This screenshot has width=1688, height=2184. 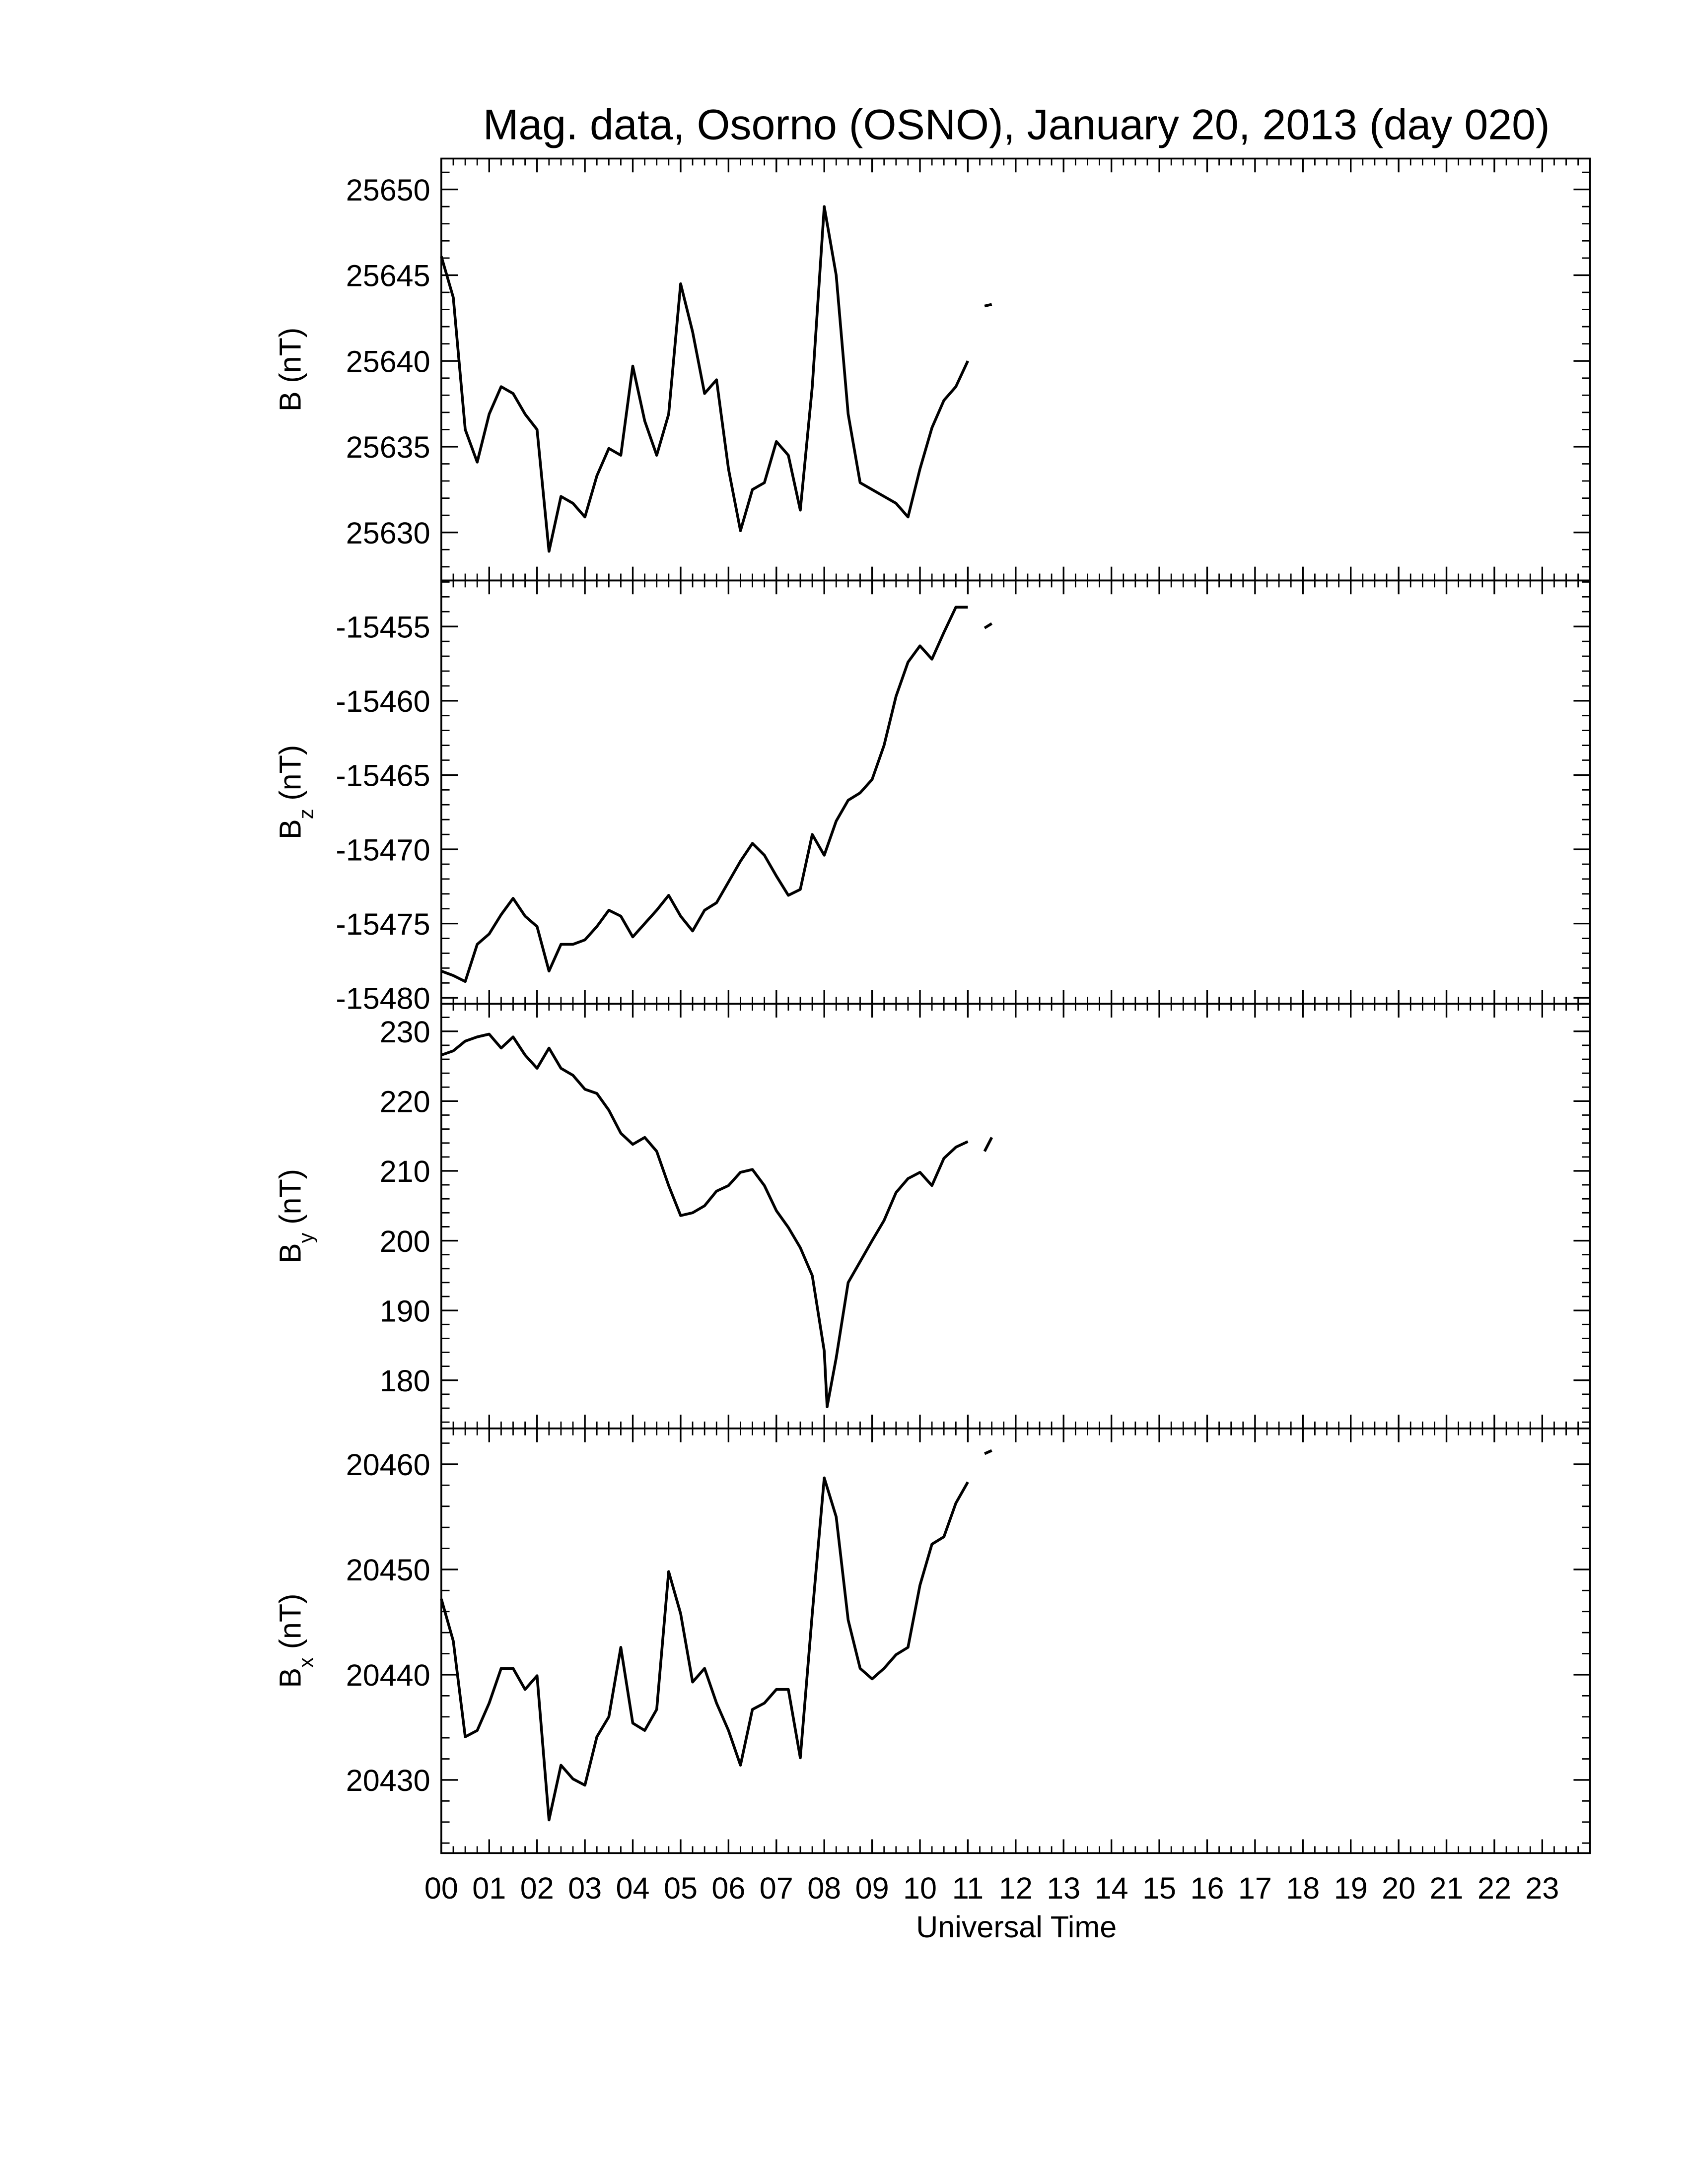 I want to click on y-tick-label: 200, so click(x=405, y=1241).